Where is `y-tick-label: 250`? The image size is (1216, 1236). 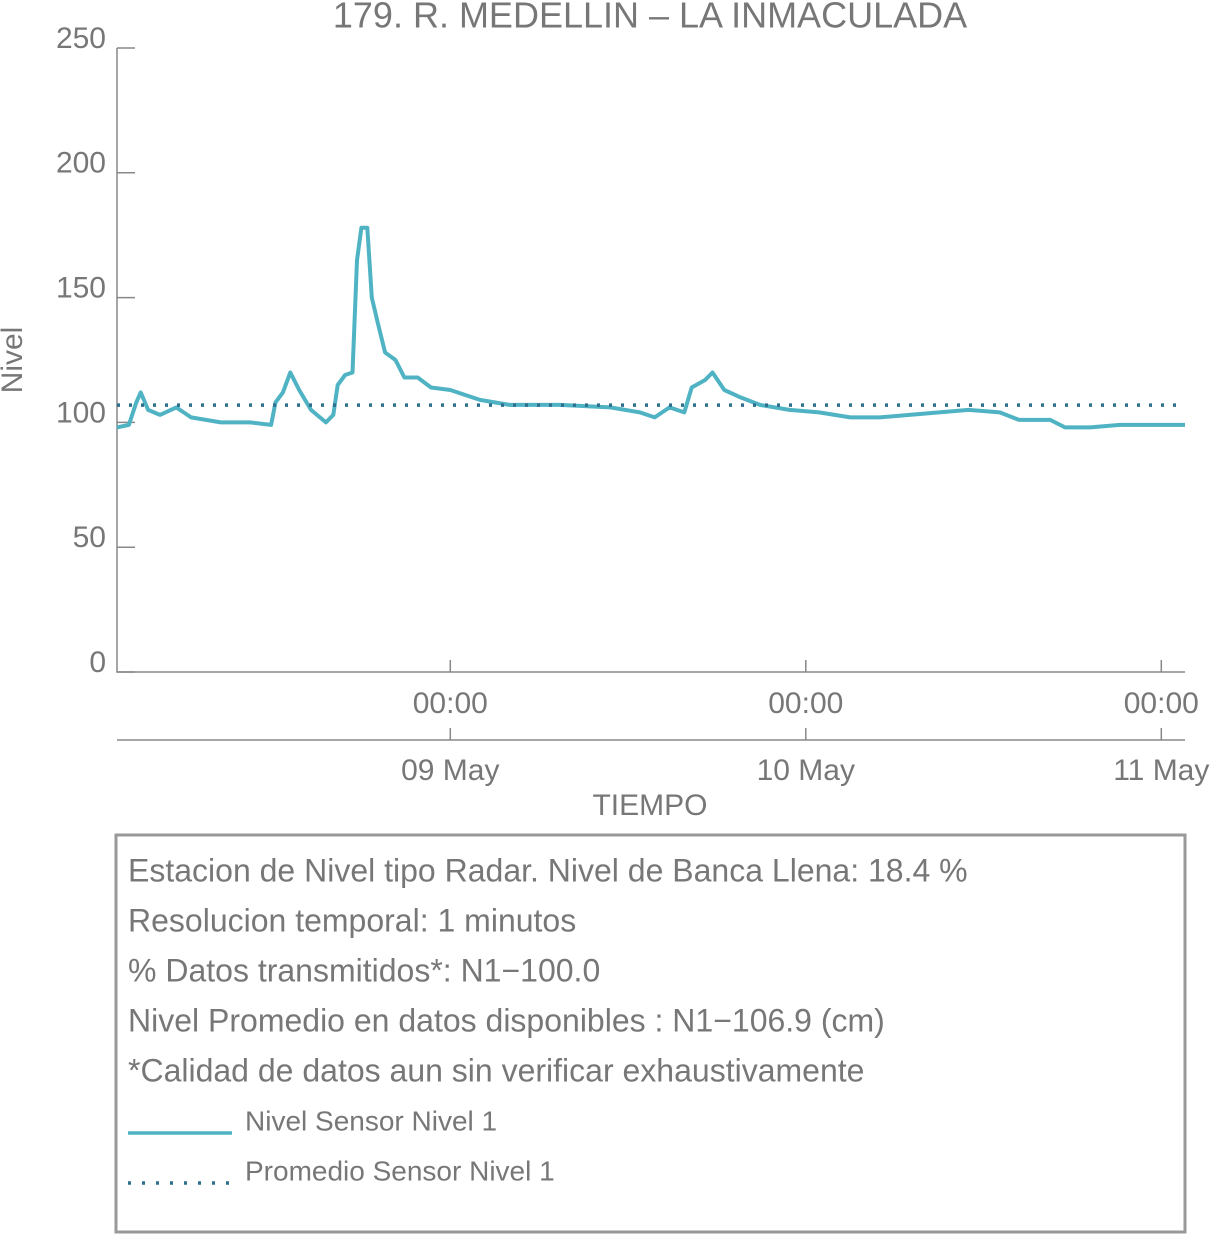
y-tick-label: 250 is located at coordinates (81, 38).